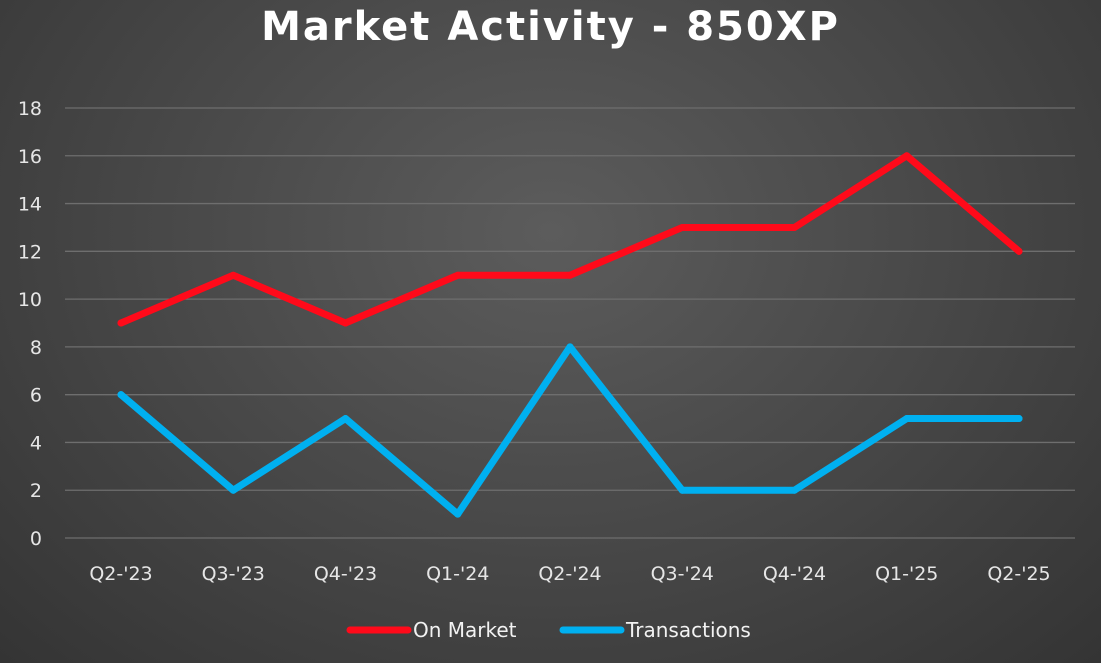 Image resolution: width=1101 pixels, height=663 pixels. What do you see at coordinates (345, 574) in the screenshot?
I see `x-tick-label: Q4-'23` at bounding box center [345, 574].